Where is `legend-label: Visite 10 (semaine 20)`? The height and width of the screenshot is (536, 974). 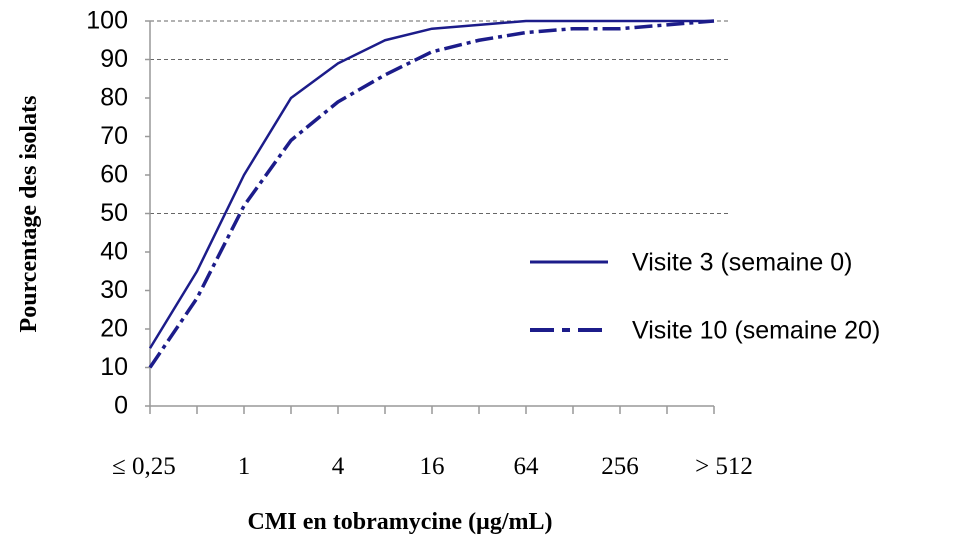 legend-label: Visite 10 (semaine 20) is located at coordinates (756, 331).